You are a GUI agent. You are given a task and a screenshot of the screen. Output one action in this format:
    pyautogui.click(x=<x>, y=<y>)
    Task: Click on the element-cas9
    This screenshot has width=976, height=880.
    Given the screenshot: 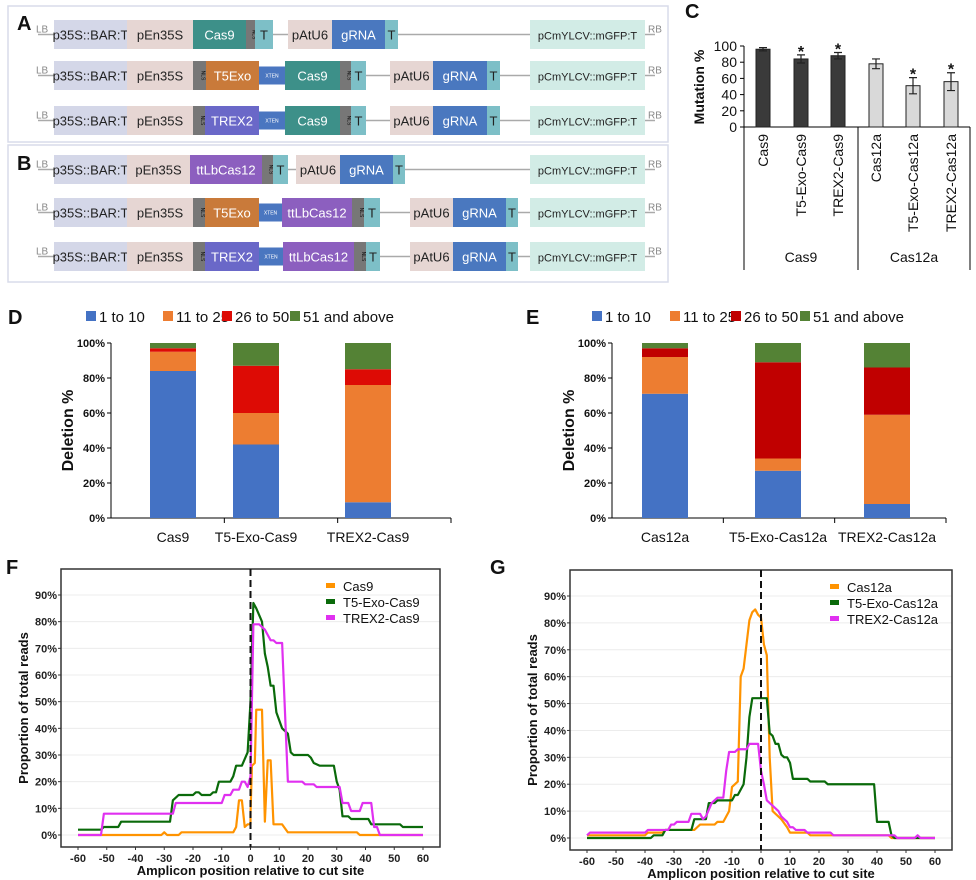 What is the action you would take?
    pyautogui.click(x=312, y=75)
    